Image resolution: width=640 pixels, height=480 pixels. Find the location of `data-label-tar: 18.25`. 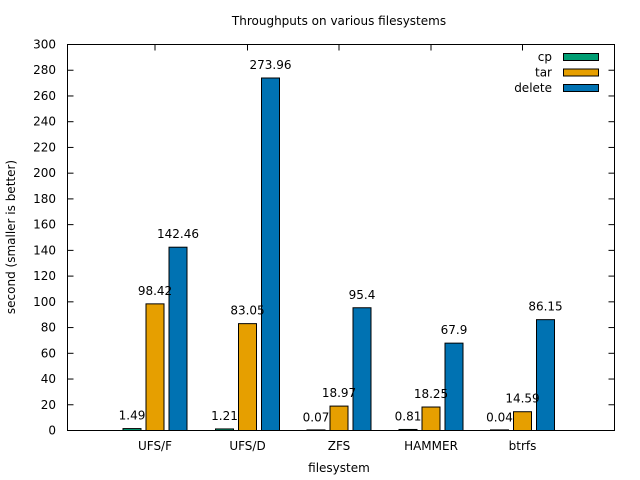

data-label-tar: 18.25 is located at coordinates (431, 394).